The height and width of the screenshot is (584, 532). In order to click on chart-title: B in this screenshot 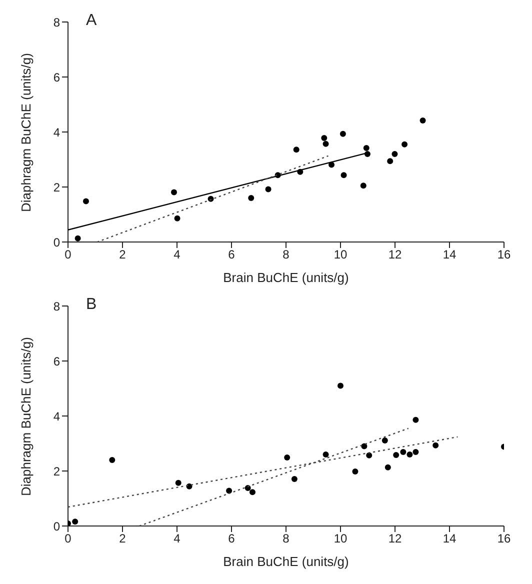, I will do `click(91, 305)`.